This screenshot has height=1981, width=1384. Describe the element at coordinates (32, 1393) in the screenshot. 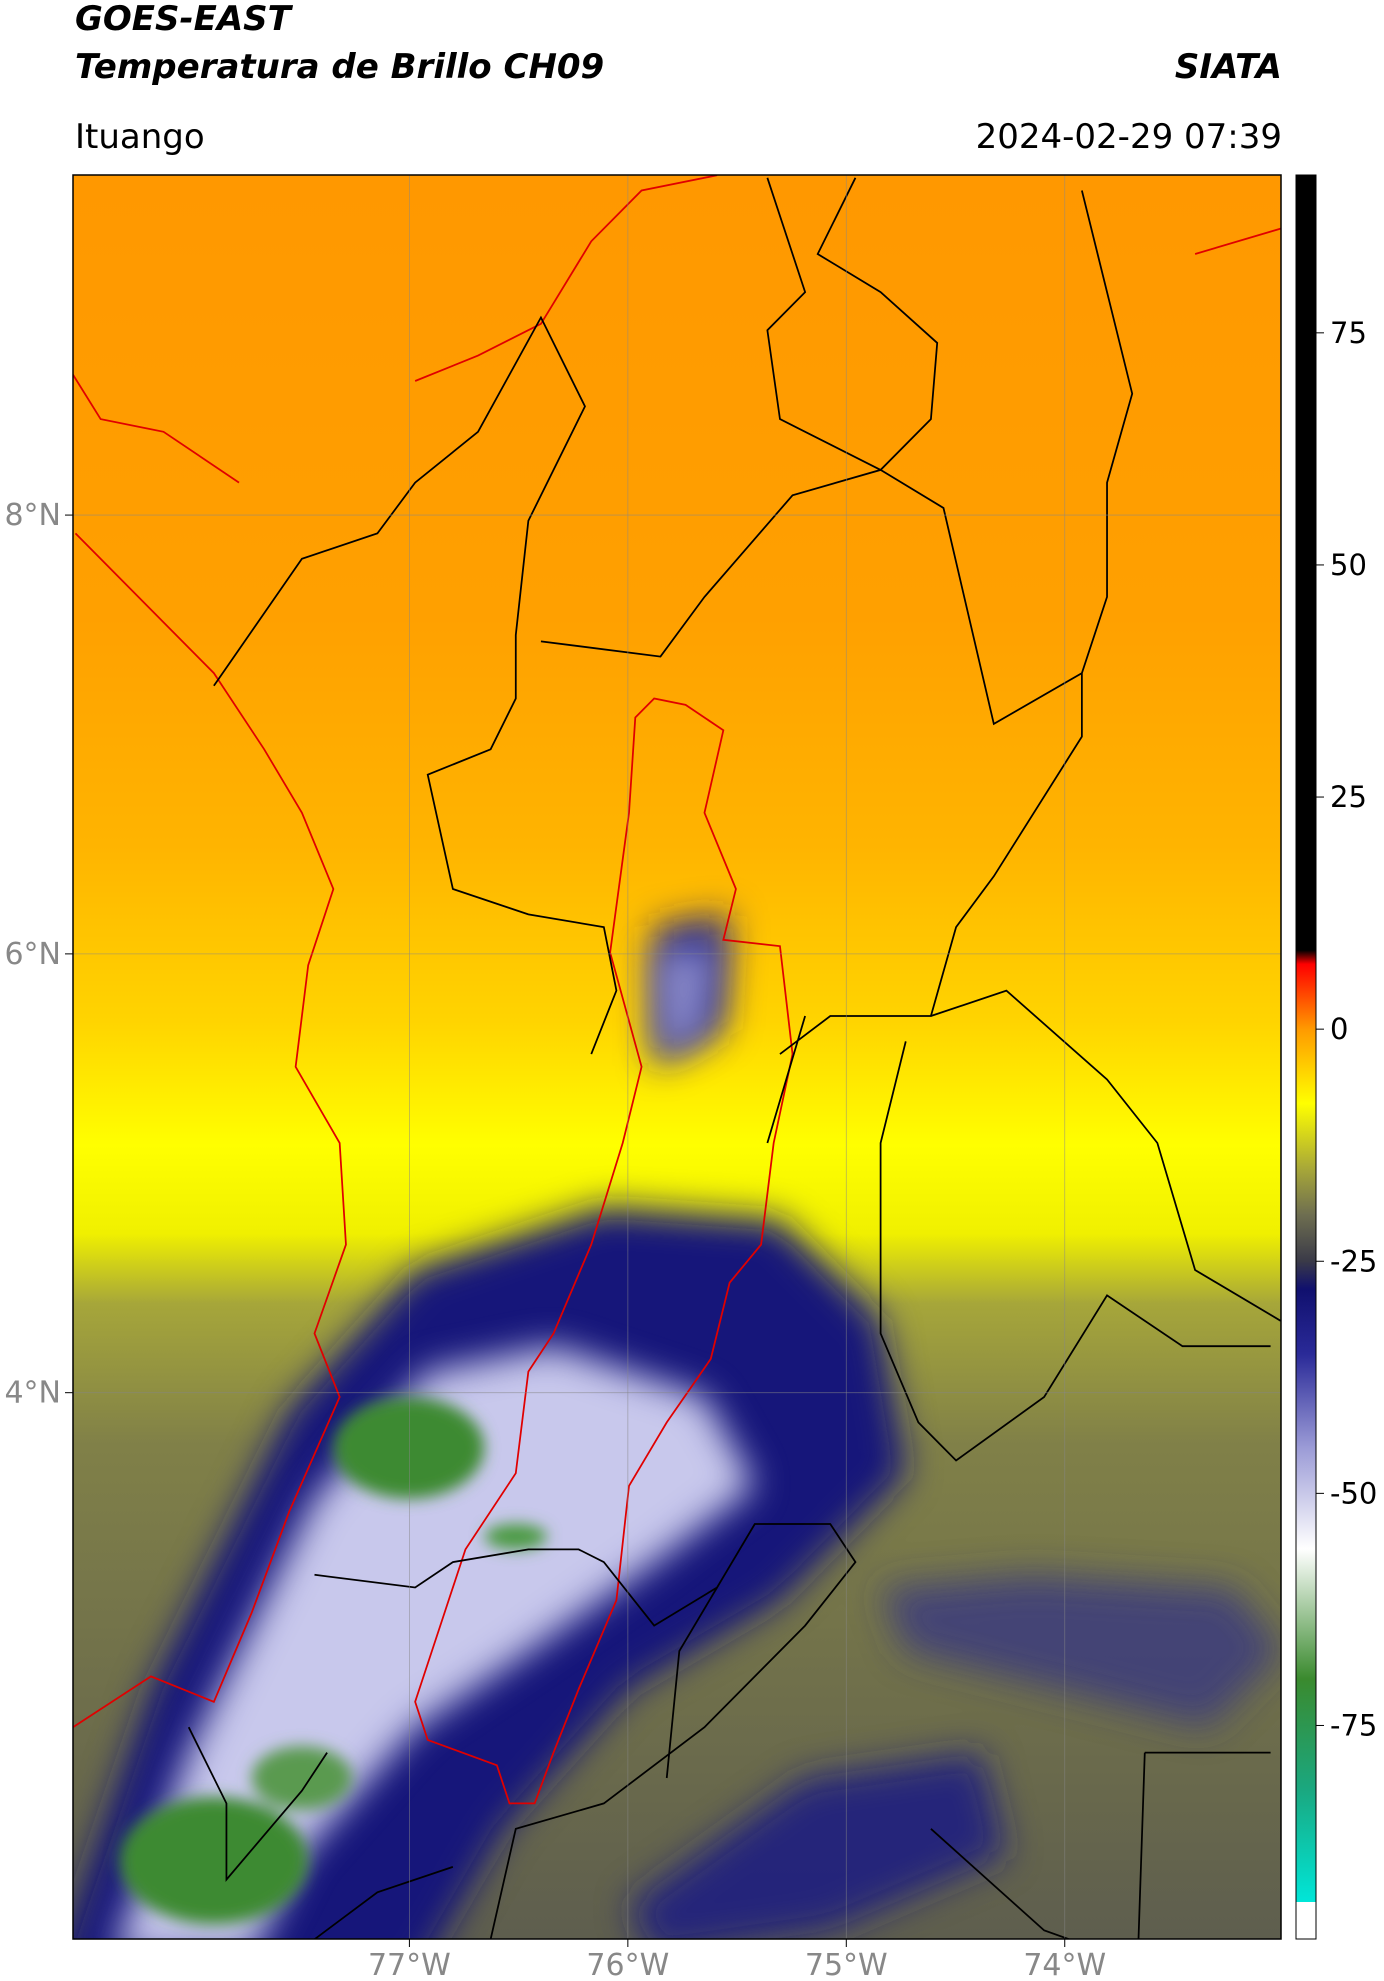

I see `y-tick-label: 4°N` at that location.